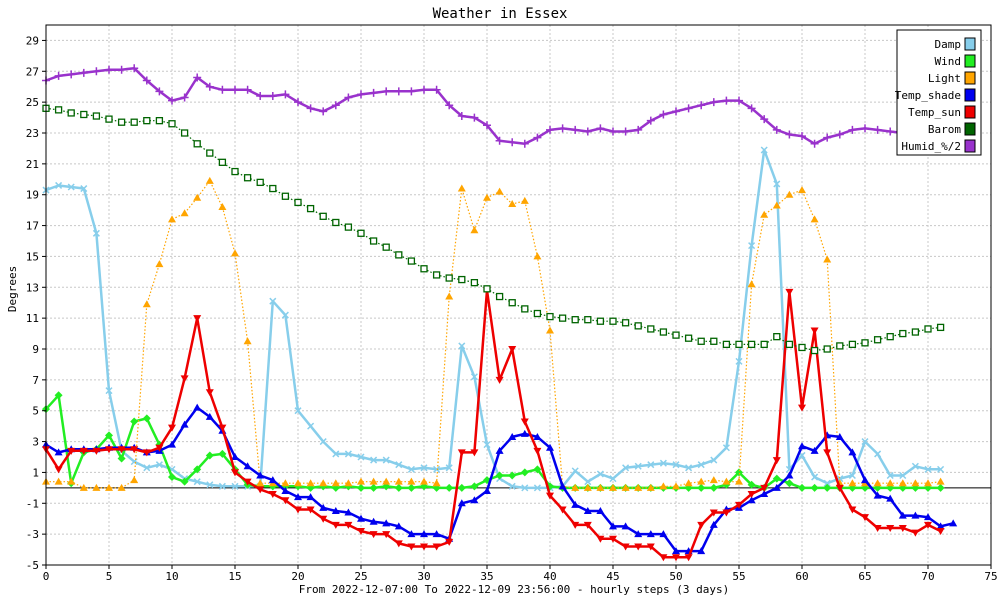 Image resolution: width=1000 pixels, height=600 pixels. What do you see at coordinates (32, 256) in the screenshot?
I see `y-tick-label: 15` at bounding box center [32, 256].